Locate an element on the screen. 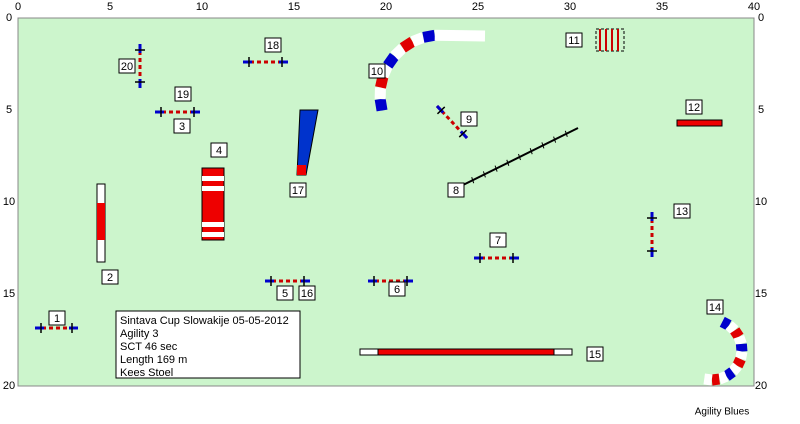 The width and height of the screenshot is (800, 424). obstacle-label: 20 is located at coordinates (127, 67).